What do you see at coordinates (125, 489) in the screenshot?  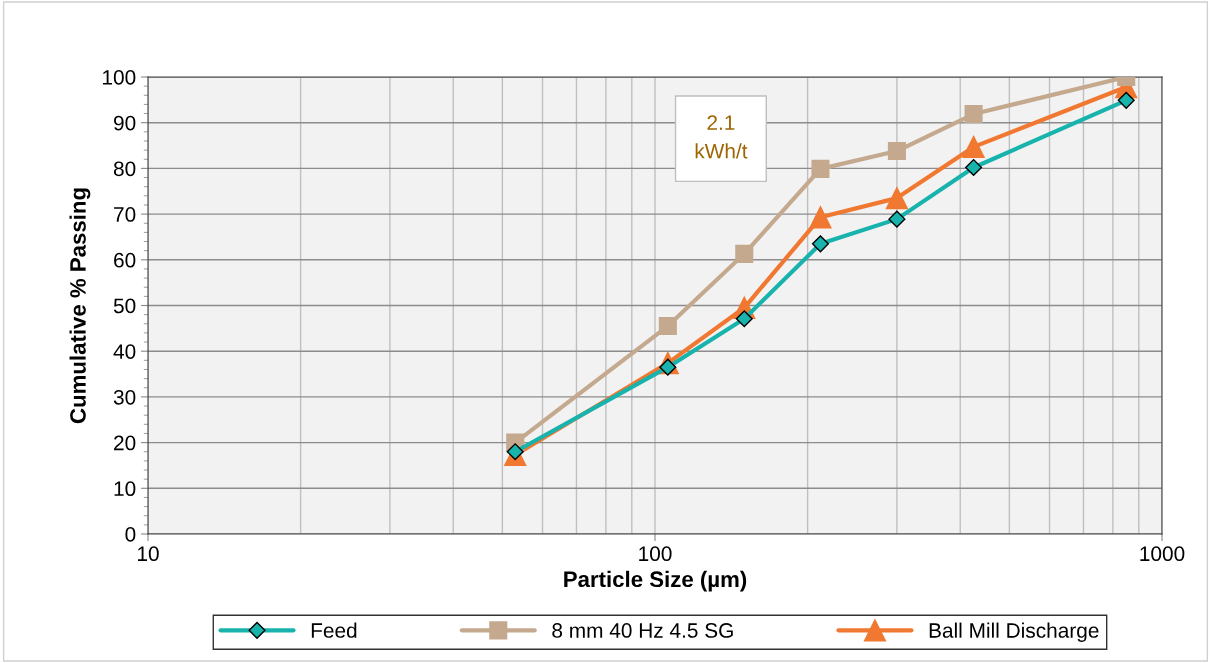 I see `y-tick-label: 10` at bounding box center [125, 489].